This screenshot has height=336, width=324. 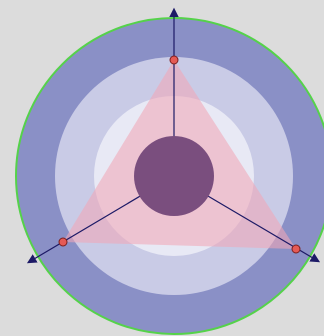 What do you see at coordinates (174, 60) in the screenshot?
I see `vertex-top` at bounding box center [174, 60].